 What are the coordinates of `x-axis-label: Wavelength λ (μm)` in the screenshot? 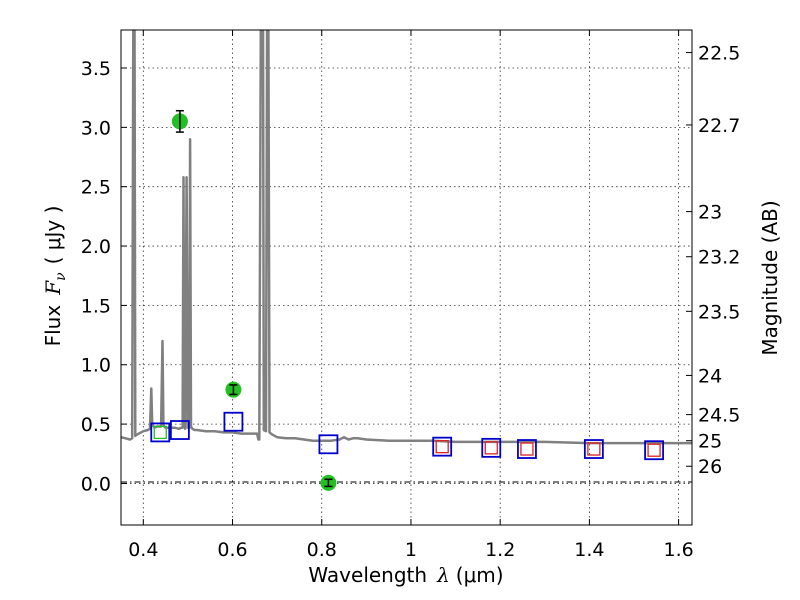 It's located at (405, 575).